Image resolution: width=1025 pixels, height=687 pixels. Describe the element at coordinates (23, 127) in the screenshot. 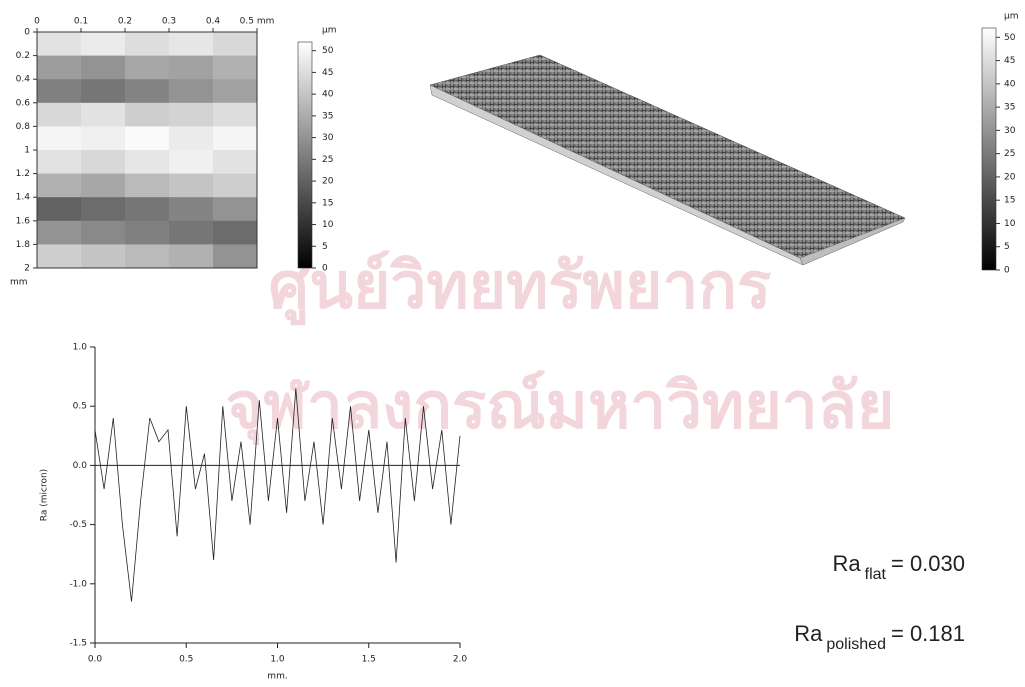

I see `y-tick-label: 0.8` at that location.